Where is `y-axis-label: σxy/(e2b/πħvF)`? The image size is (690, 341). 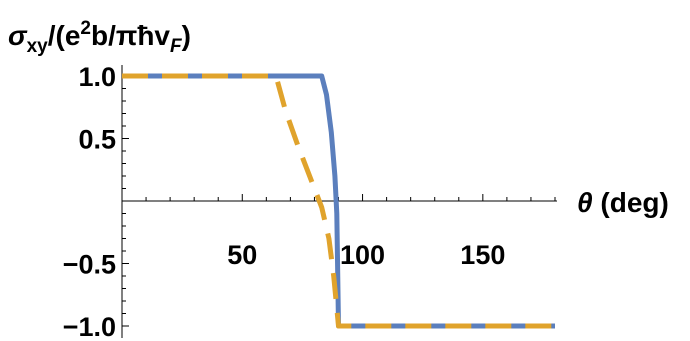 y-axis-label: σxy/(e2b/πħvF) is located at coordinates (99, 37).